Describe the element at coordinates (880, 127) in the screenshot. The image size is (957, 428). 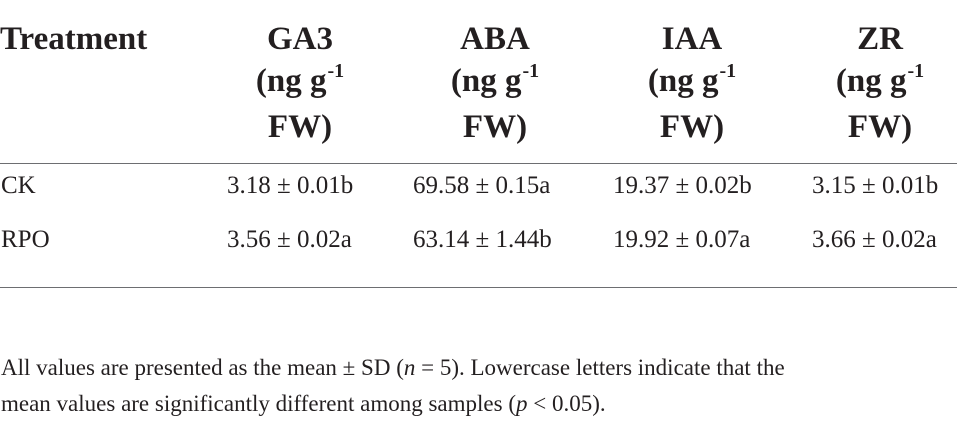
I see `header-zr-unit-close: FW)` at that location.